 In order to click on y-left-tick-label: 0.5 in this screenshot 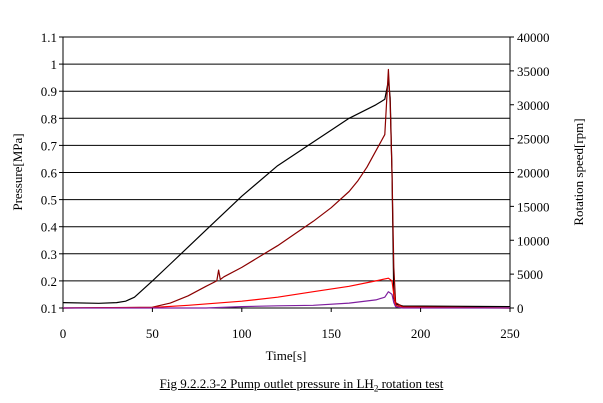, I will do `click(49, 200)`.